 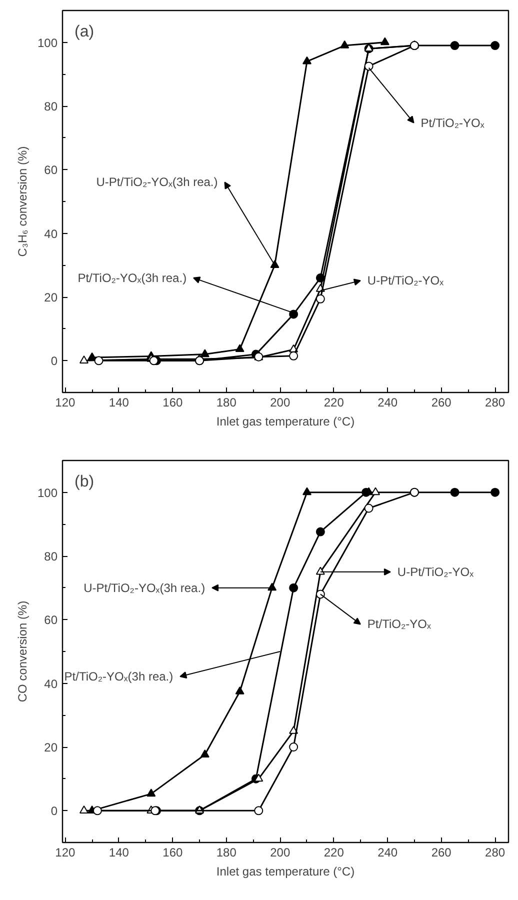 What do you see at coordinates (84, 482) in the screenshot?
I see `text: (b)` at bounding box center [84, 482].